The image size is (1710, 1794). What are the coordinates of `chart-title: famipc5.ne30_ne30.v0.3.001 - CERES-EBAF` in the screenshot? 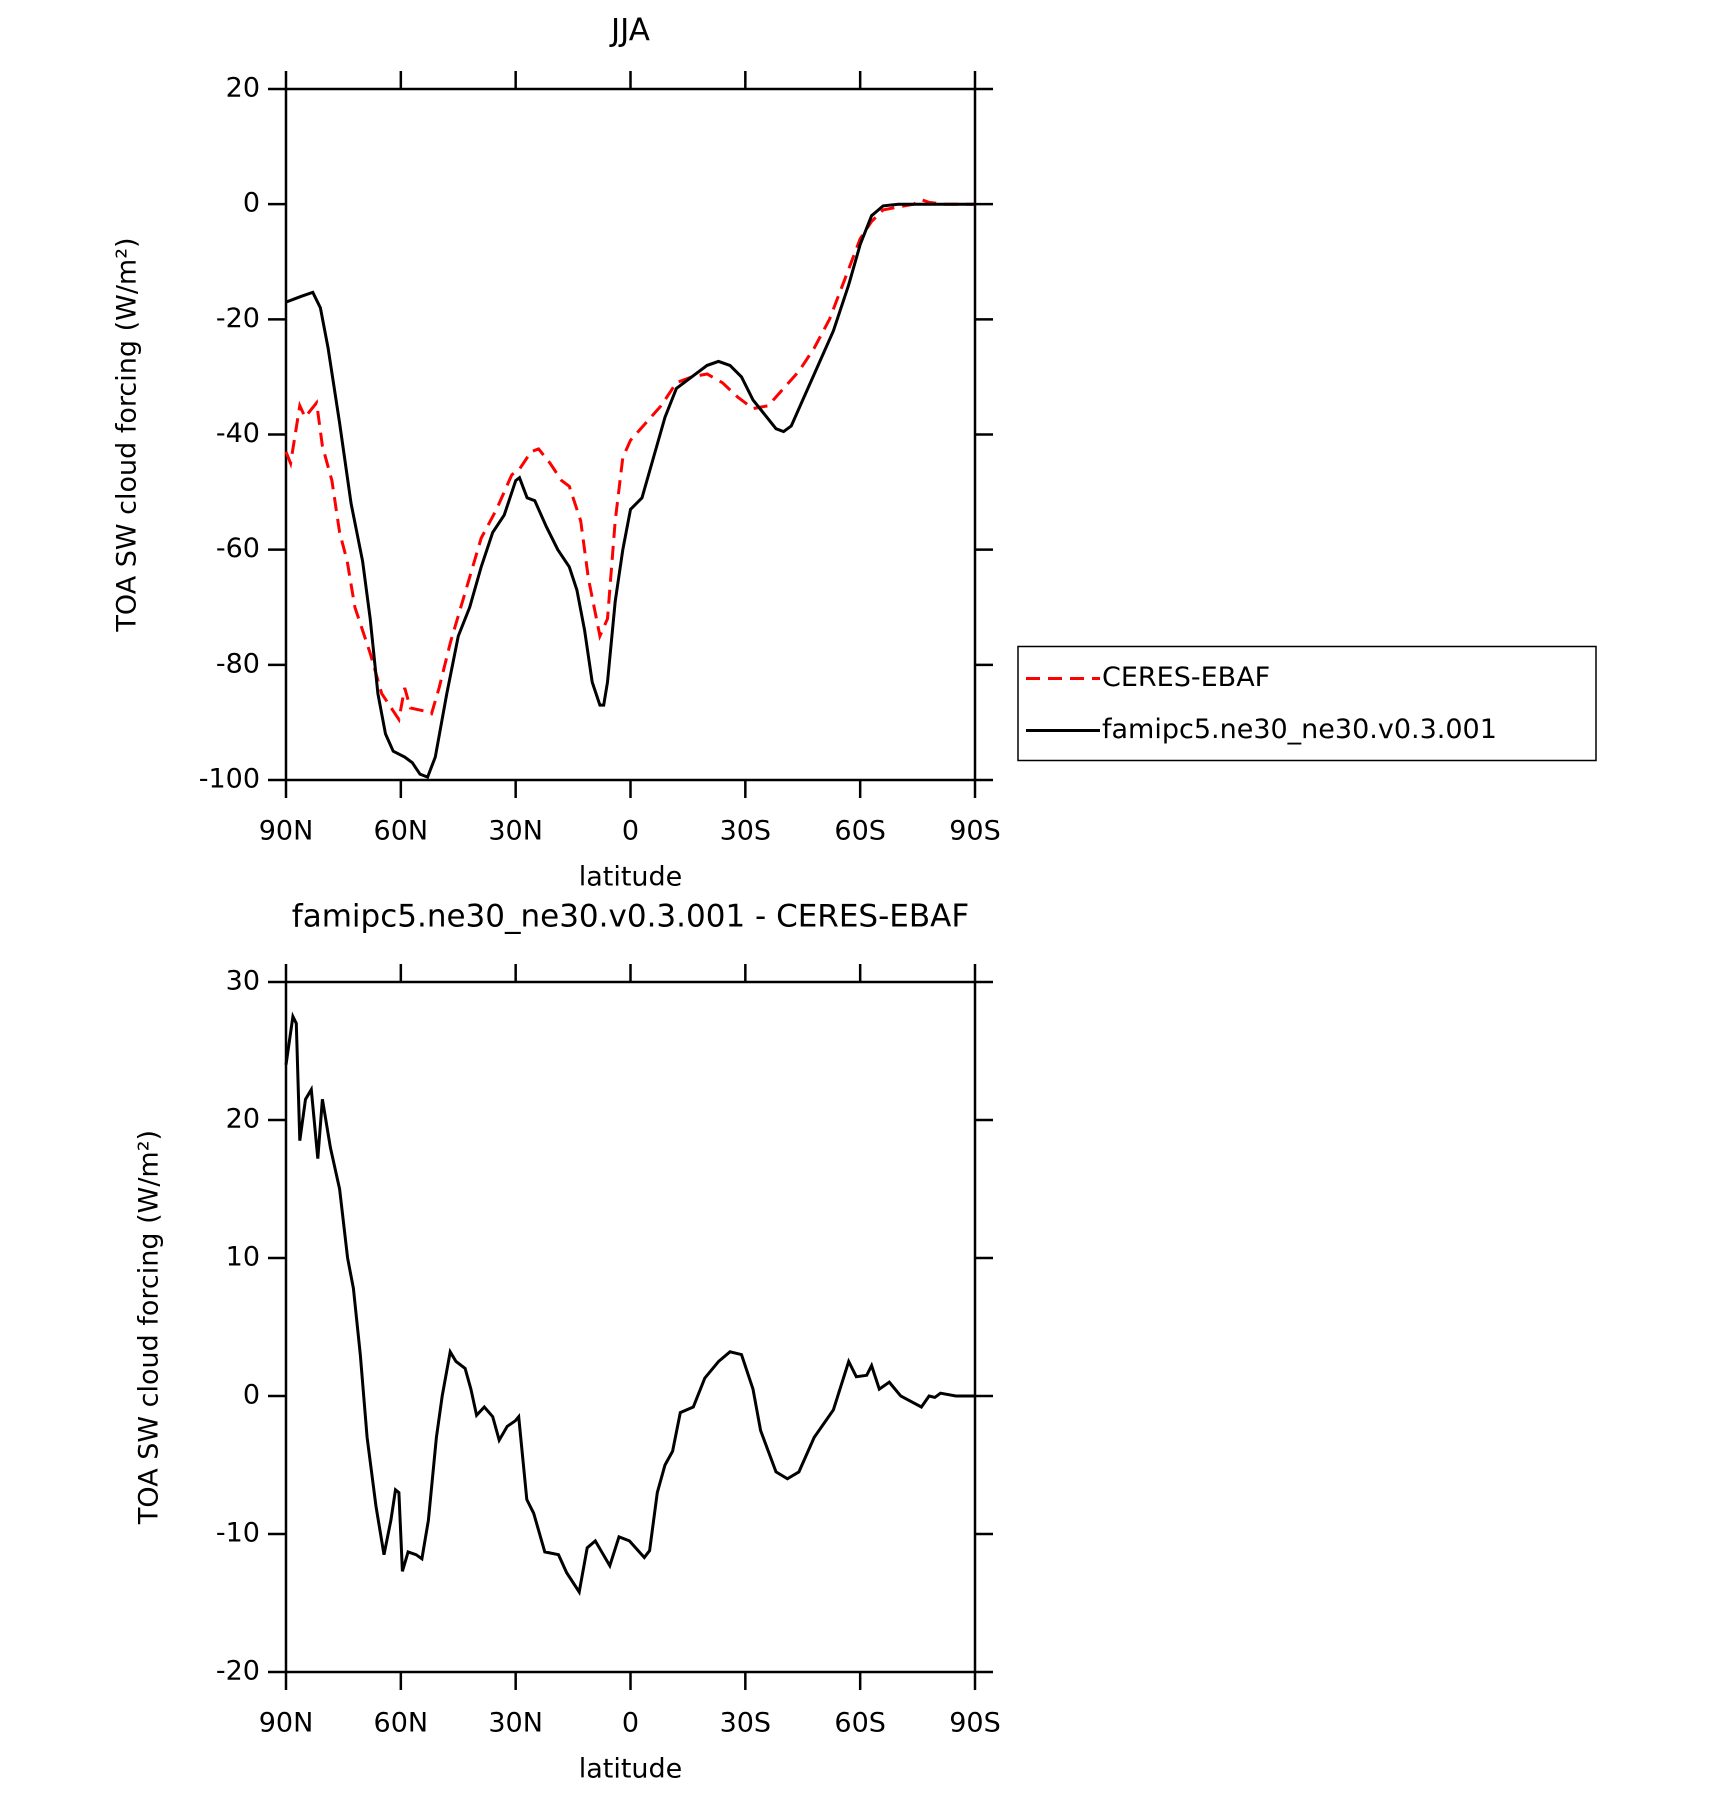 It's located at (630, 917).